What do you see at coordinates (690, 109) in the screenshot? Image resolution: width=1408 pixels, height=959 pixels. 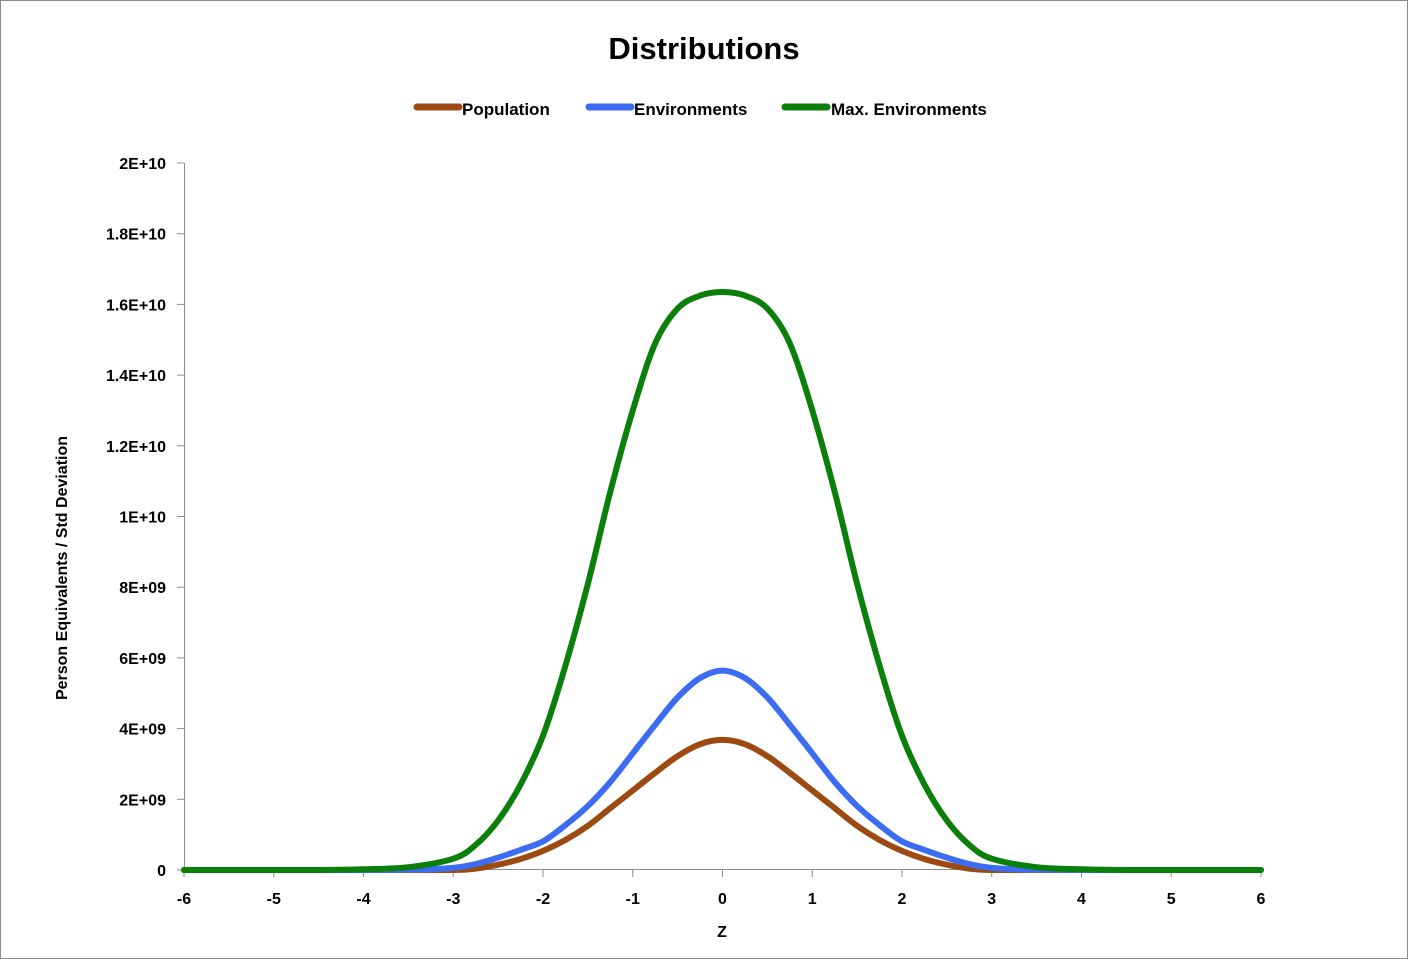 I see `legend-label-environments: Environments` at bounding box center [690, 109].